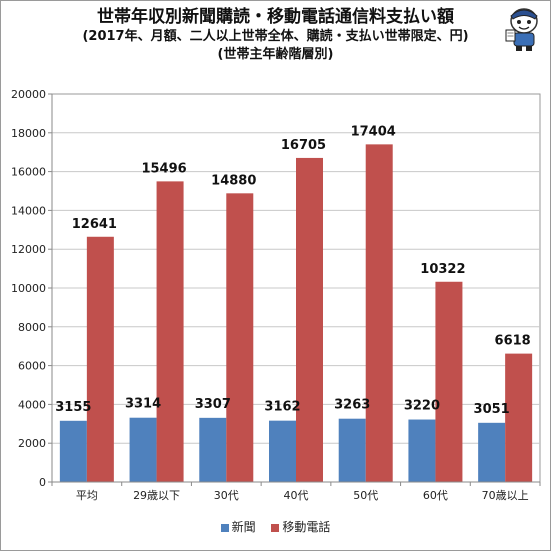 This screenshot has height=551, width=551. Describe the element at coordinates (306, 527) in the screenshot. I see `legend-label-mobile: 移動電話` at that location.